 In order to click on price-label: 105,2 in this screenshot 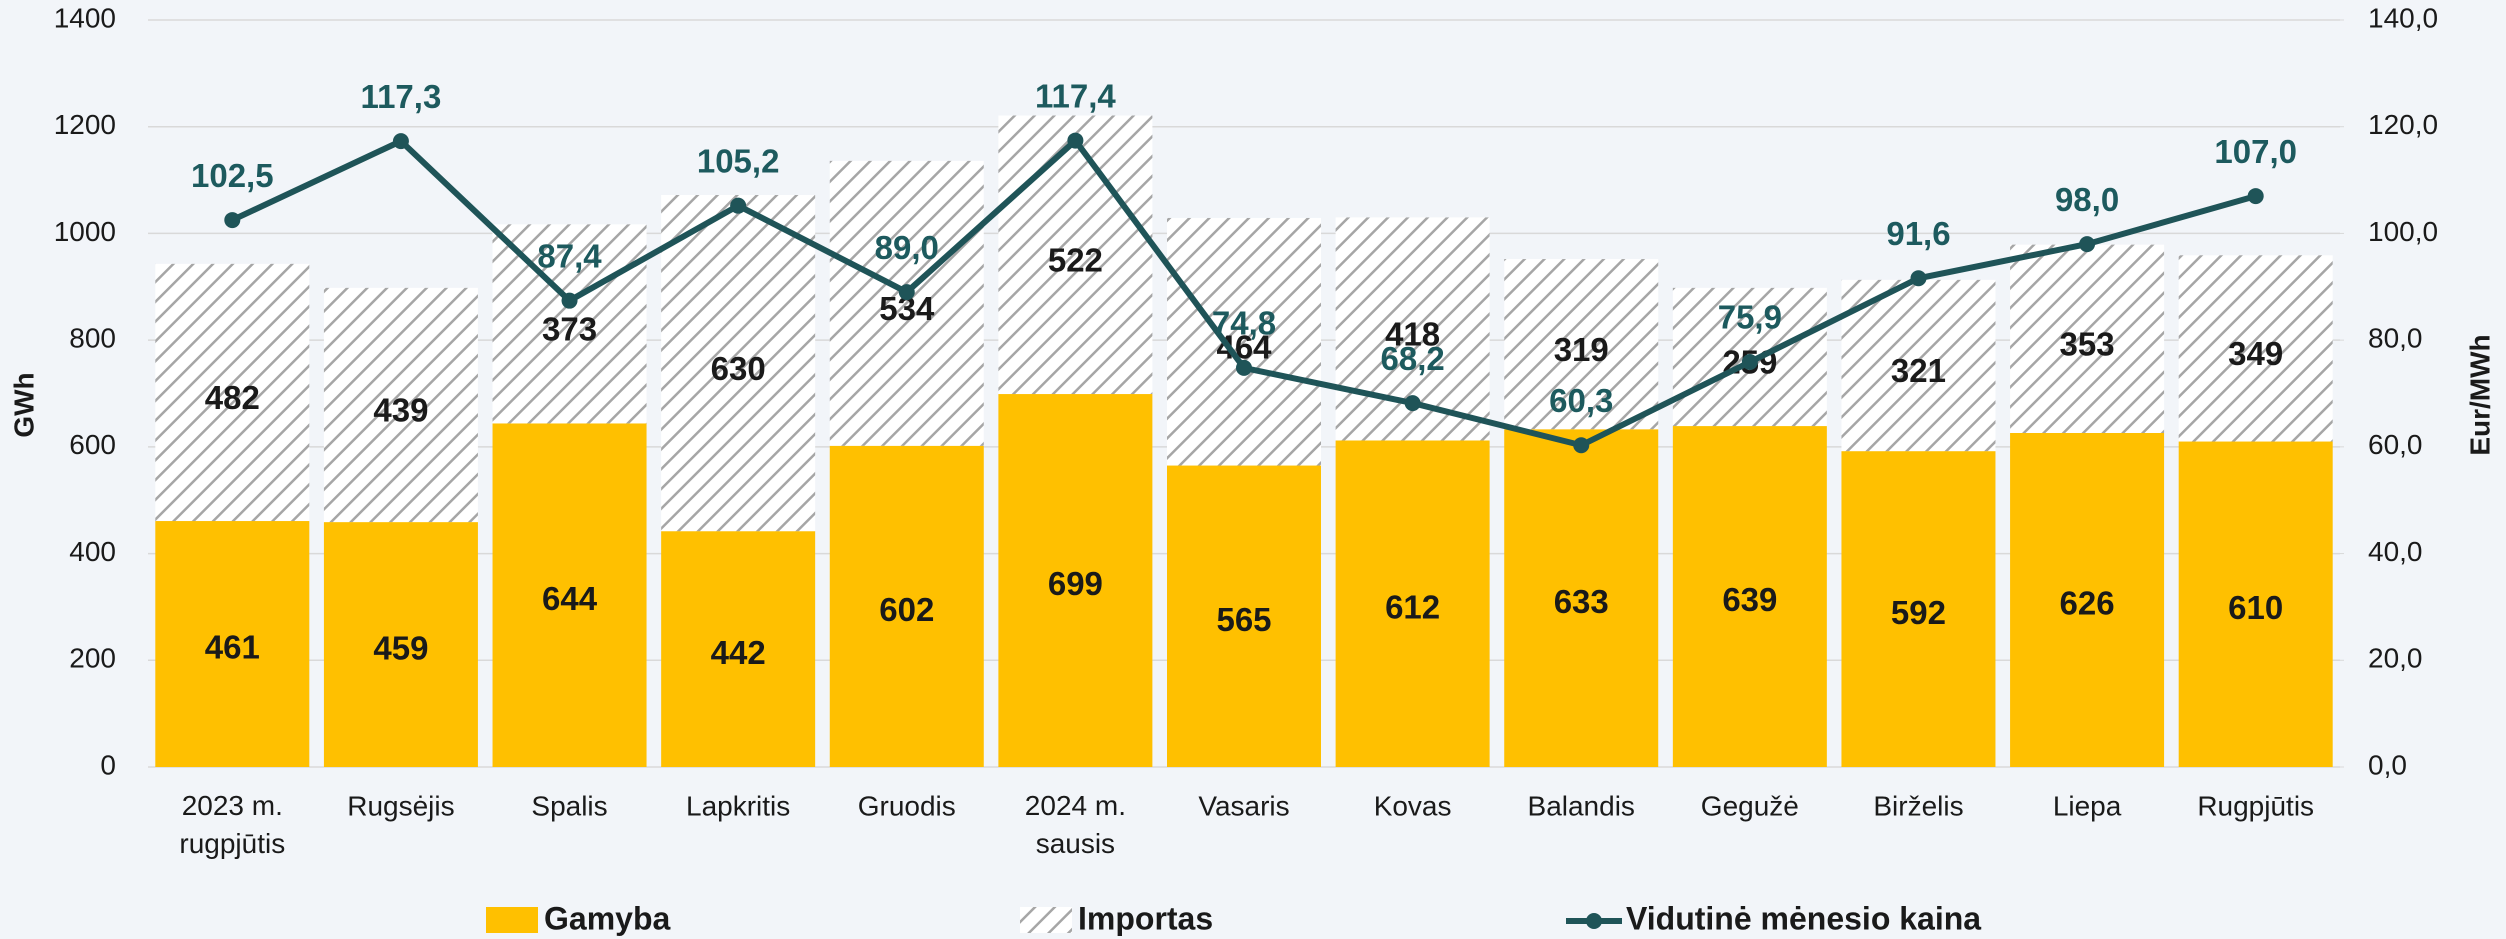, I will do `click(738, 160)`.